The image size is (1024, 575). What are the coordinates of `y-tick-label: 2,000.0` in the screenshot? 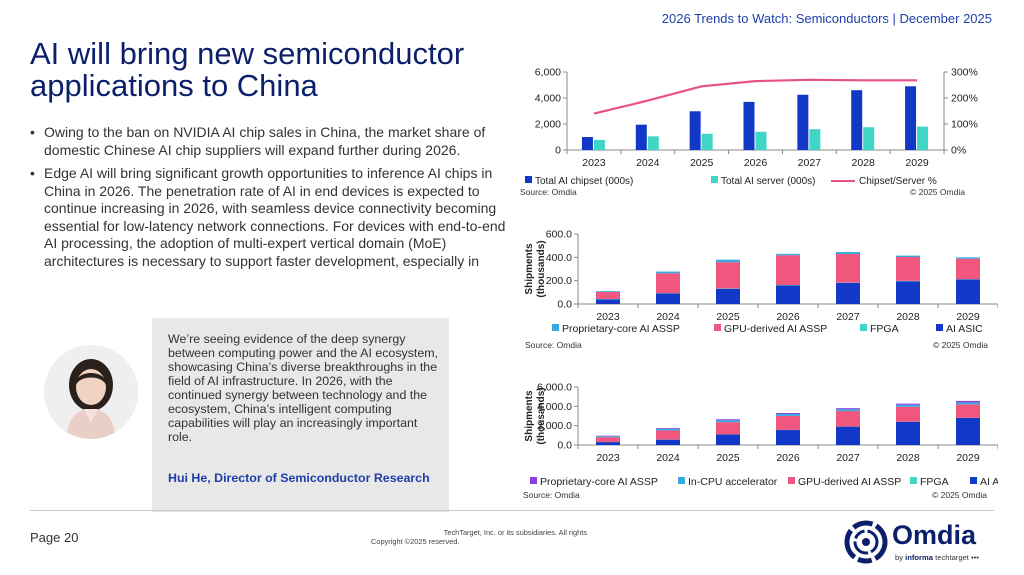 It's located at (554, 426).